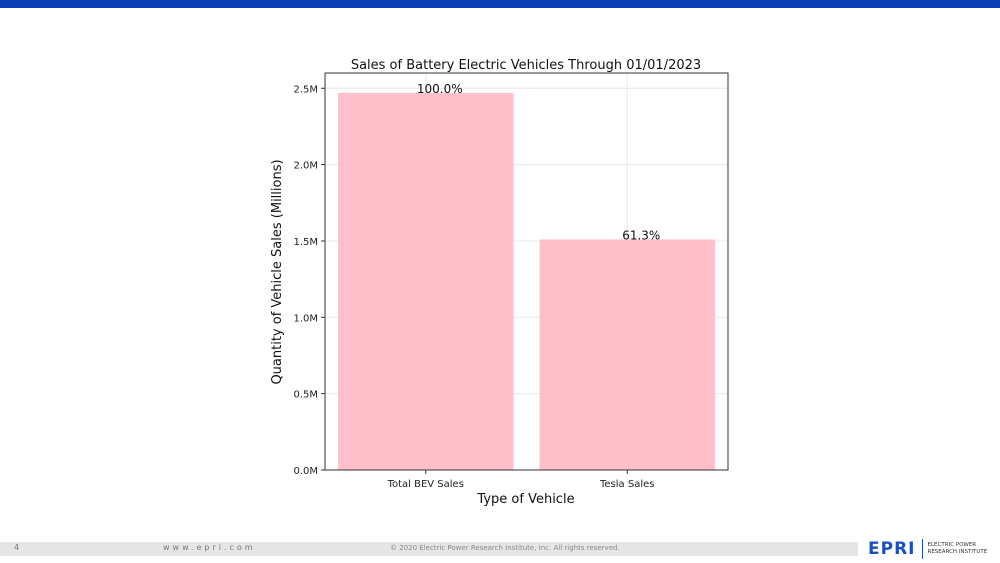 The height and width of the screenshot is (563, 1000). What do you see at coordinates (277, 271) in the screenshot?
I see `y-axis-label: Quantity of Vehicle Sales (Millions)` at bounding box center [277, 271].